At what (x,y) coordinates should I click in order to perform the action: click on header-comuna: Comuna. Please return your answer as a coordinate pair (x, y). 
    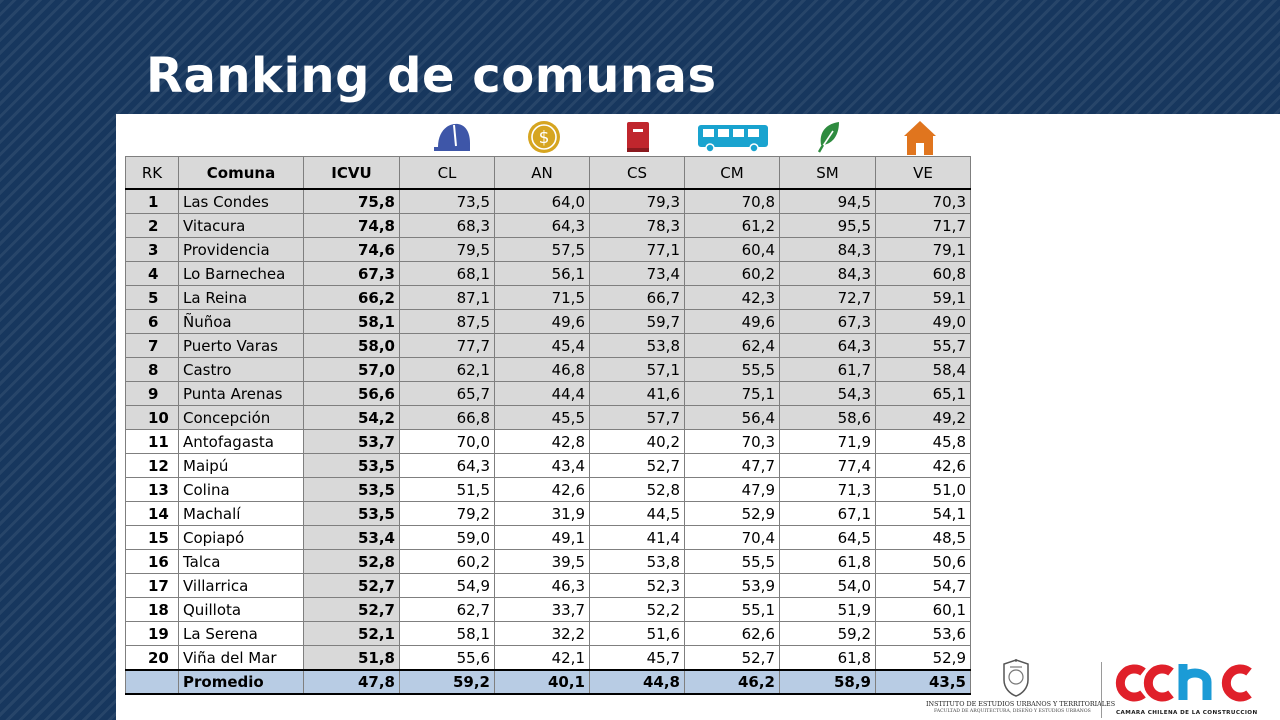
    Looking at the image, I should click on (241, 173).